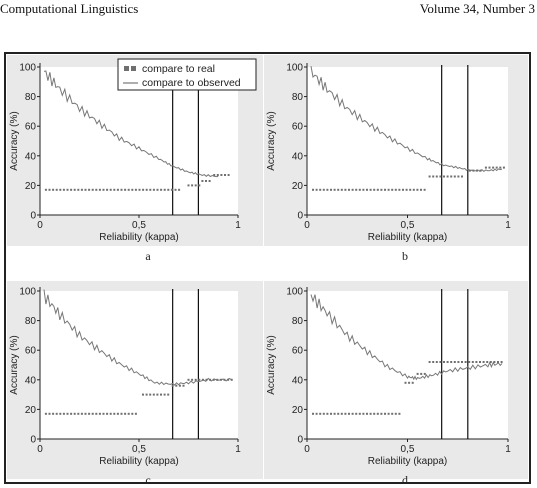 This screenshot has width=537, height=488. What do you see at coordinates (31, 351) in the screenshot?
I see `y-tick-label: 60` at bounding box center [31, 351].